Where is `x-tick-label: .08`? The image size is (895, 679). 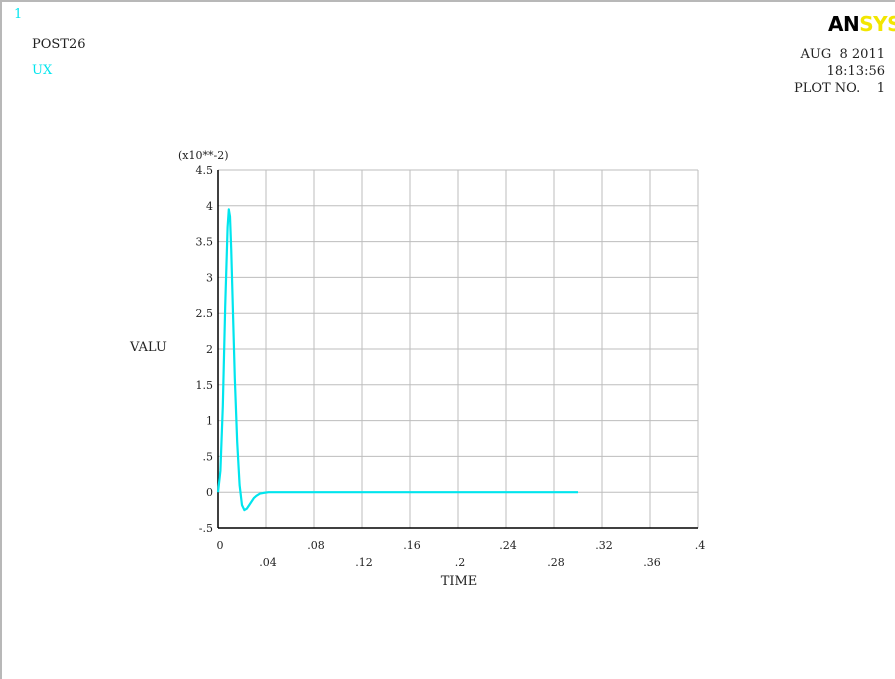
x-tick-label: .08 is located at coordinates (316, 545).